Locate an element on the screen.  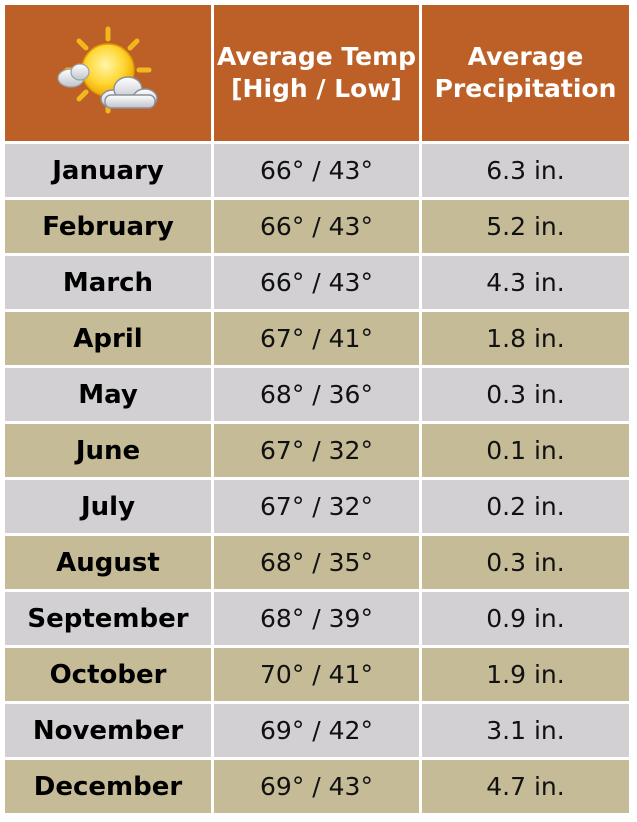
header-avg-precip: Average Precipitation is located at coordinates (525, 73).